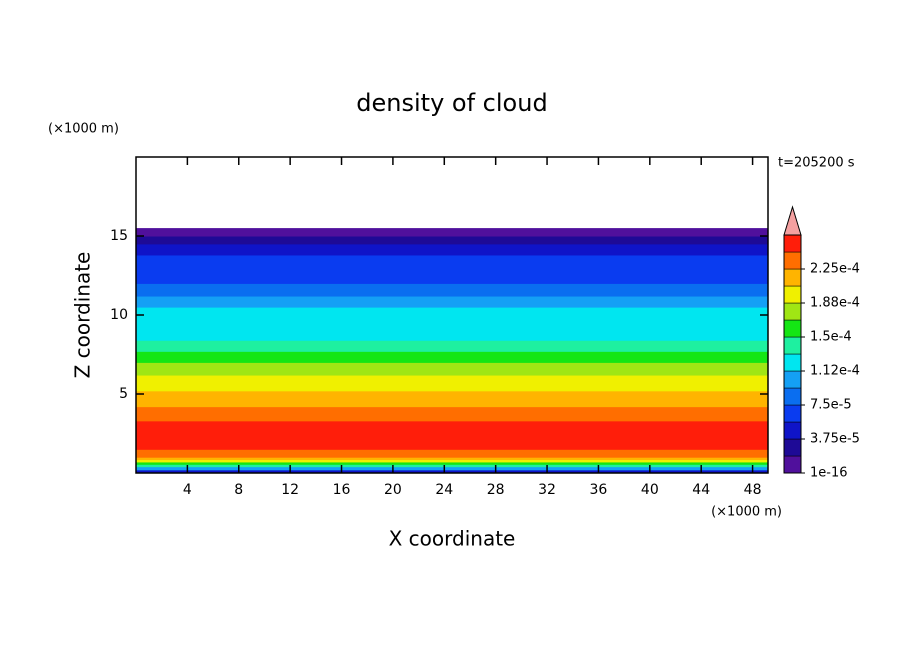 The width and height of the screenshot is (904, 654). I want to click on x-tick-label: 40, so click(650, 490).